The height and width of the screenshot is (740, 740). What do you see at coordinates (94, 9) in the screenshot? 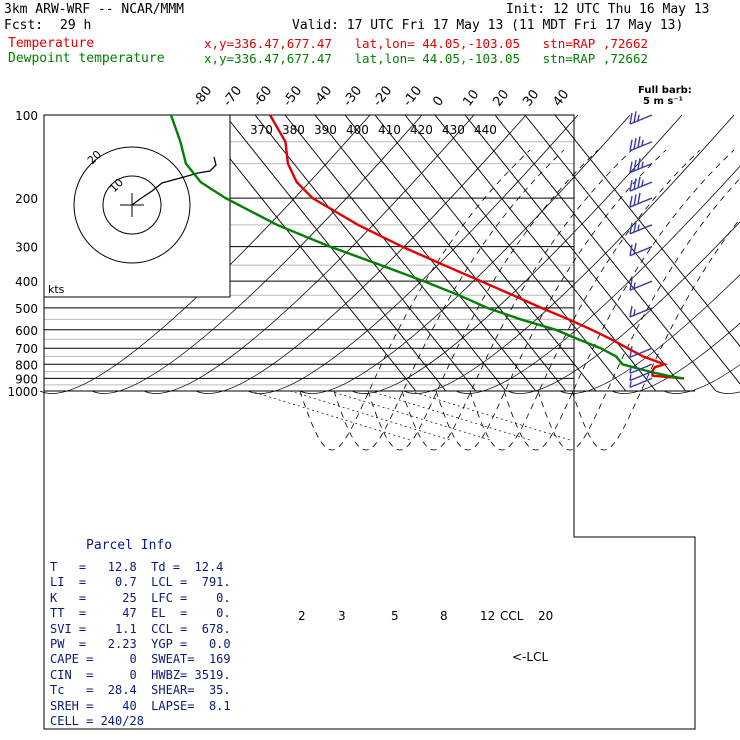
I see `model-title: 3km ARW-WRF -- NCAR/MMM` at bounding box center [94, 9].